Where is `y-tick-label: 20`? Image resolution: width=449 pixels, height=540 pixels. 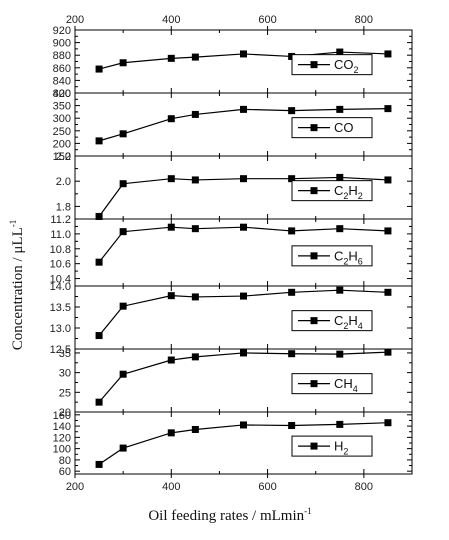
y-tick-label: 20 is located at coordinates (65, 413).